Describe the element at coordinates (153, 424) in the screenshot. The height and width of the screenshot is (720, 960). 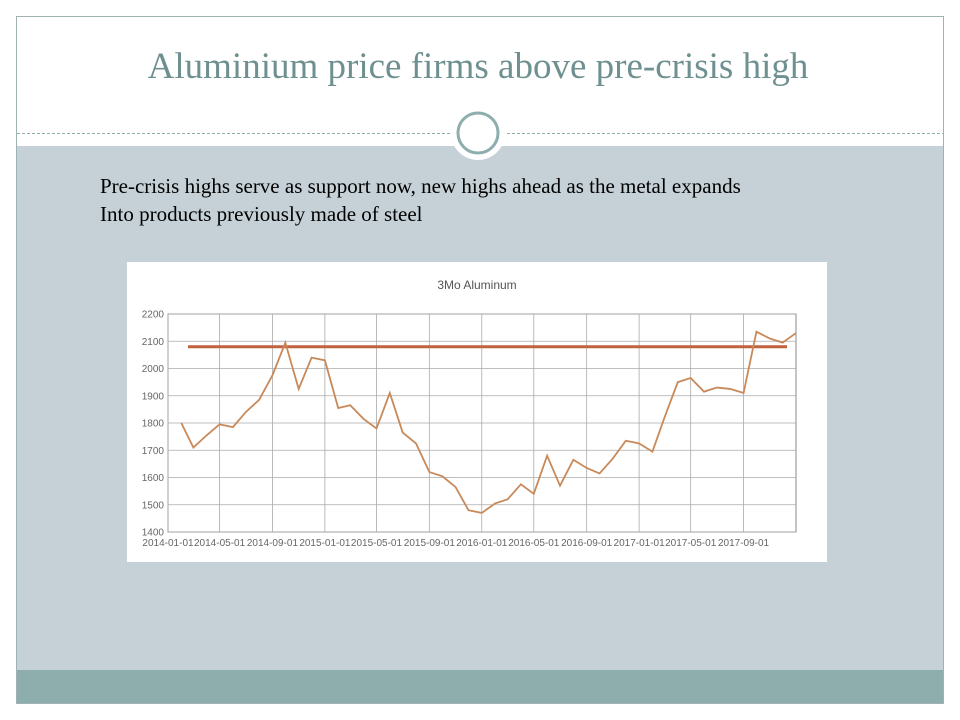
I see `y-tick-label: 1800` at that location.